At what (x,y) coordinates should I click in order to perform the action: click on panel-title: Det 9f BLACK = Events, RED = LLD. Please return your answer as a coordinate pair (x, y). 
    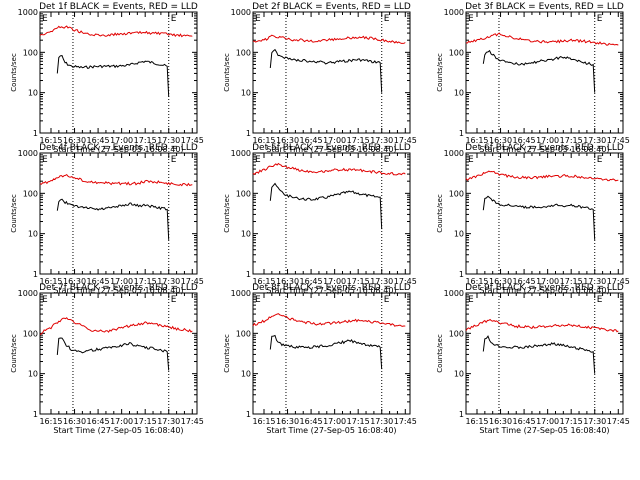
    Looking at the image, I should click on (544, 288).